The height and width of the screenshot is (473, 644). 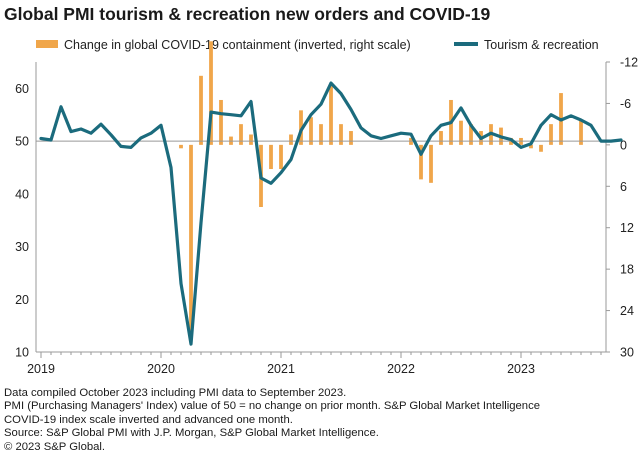 I want to click on x-tick-label: 2021, so click(x=281, y=369).